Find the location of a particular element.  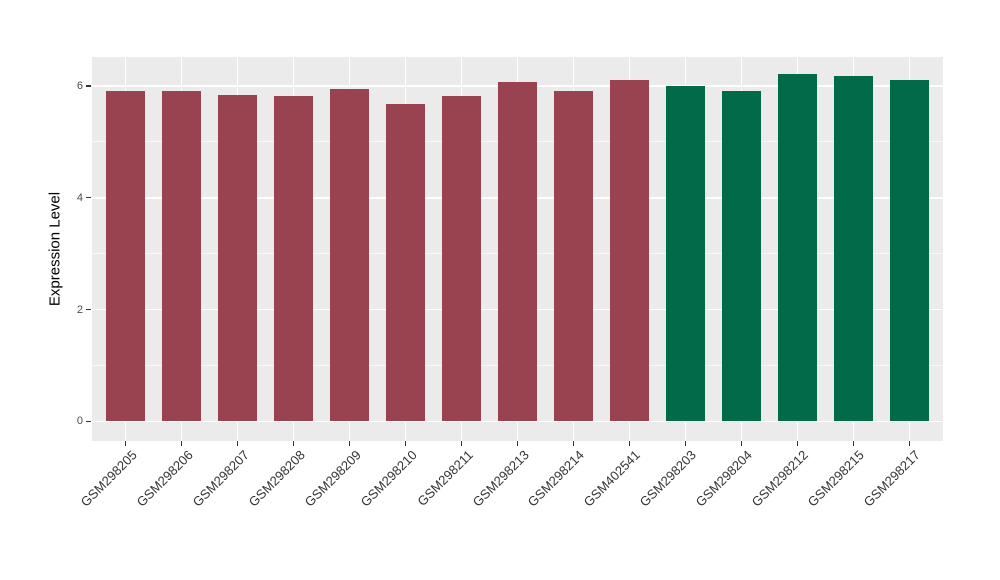

y-axis-title: Expression Level is located at coordinates (55, 249).